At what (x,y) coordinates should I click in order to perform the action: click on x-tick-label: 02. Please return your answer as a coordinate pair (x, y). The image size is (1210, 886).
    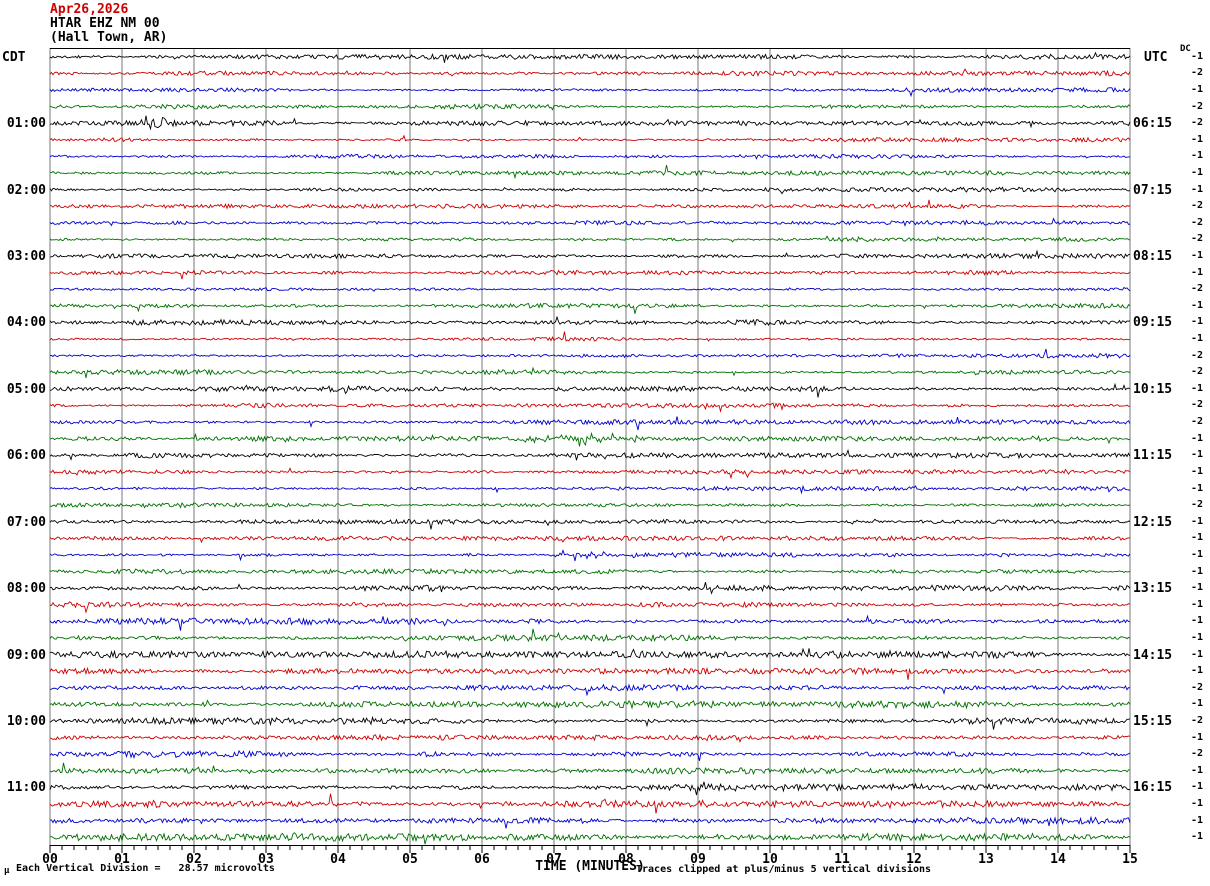
    Looking at the image, I should click on (194, 859).